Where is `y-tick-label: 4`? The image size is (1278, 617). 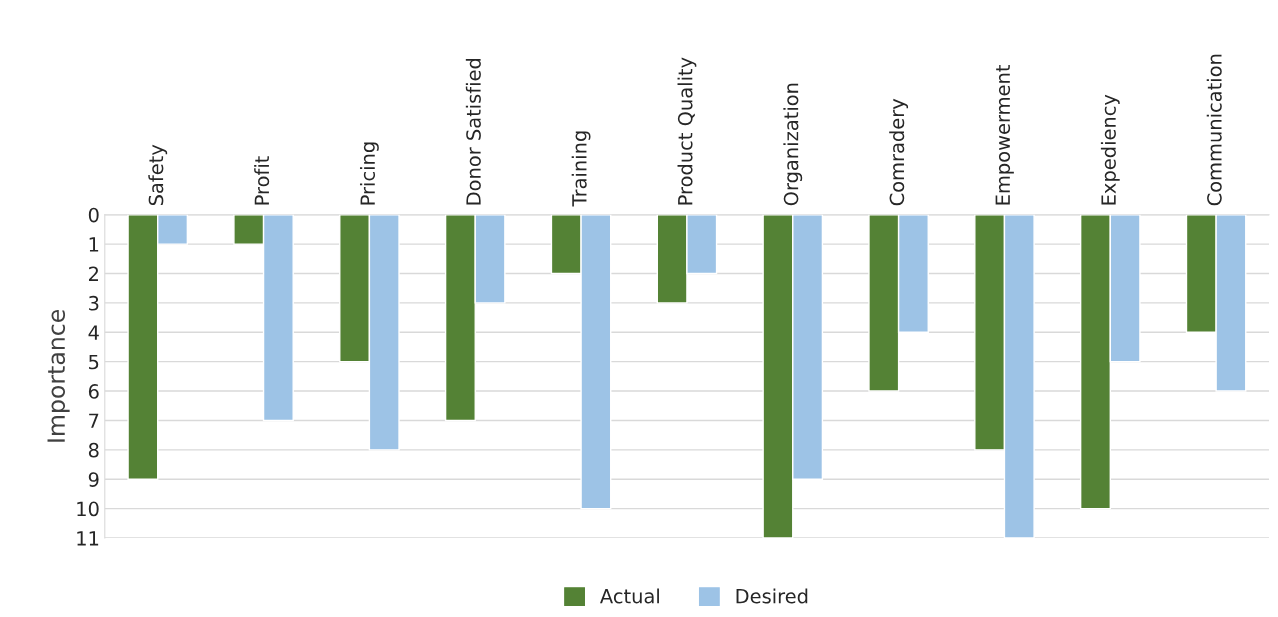
y-tick-label: 4 is located at coordinates (93, 332).